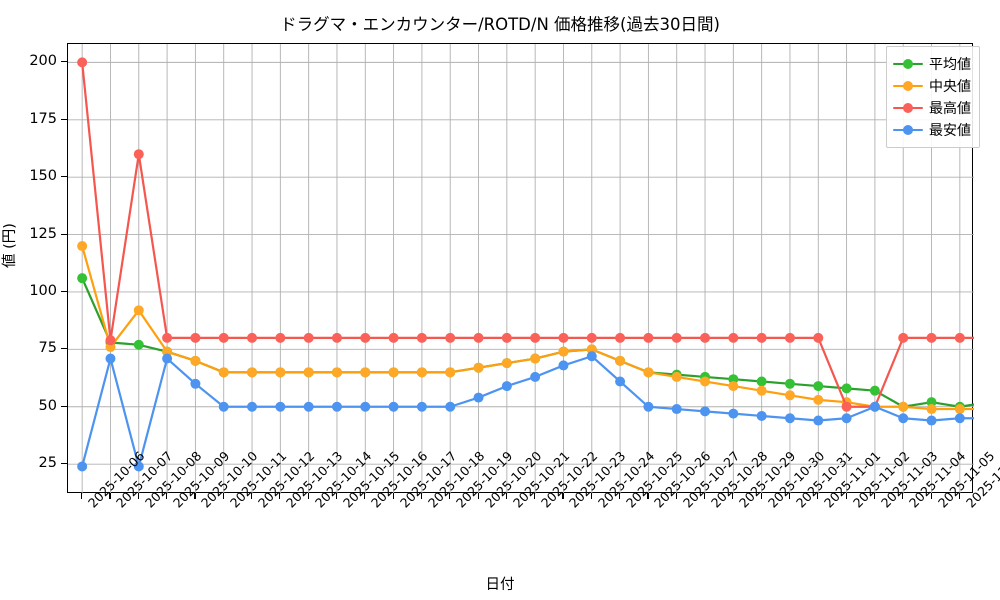 This screenshot has height=600, width=1000. What do you see at coordinates (229, 479) in the screenshot?
I see `x-tick-label: 2025-10-10` at bounding box center [229, 479].